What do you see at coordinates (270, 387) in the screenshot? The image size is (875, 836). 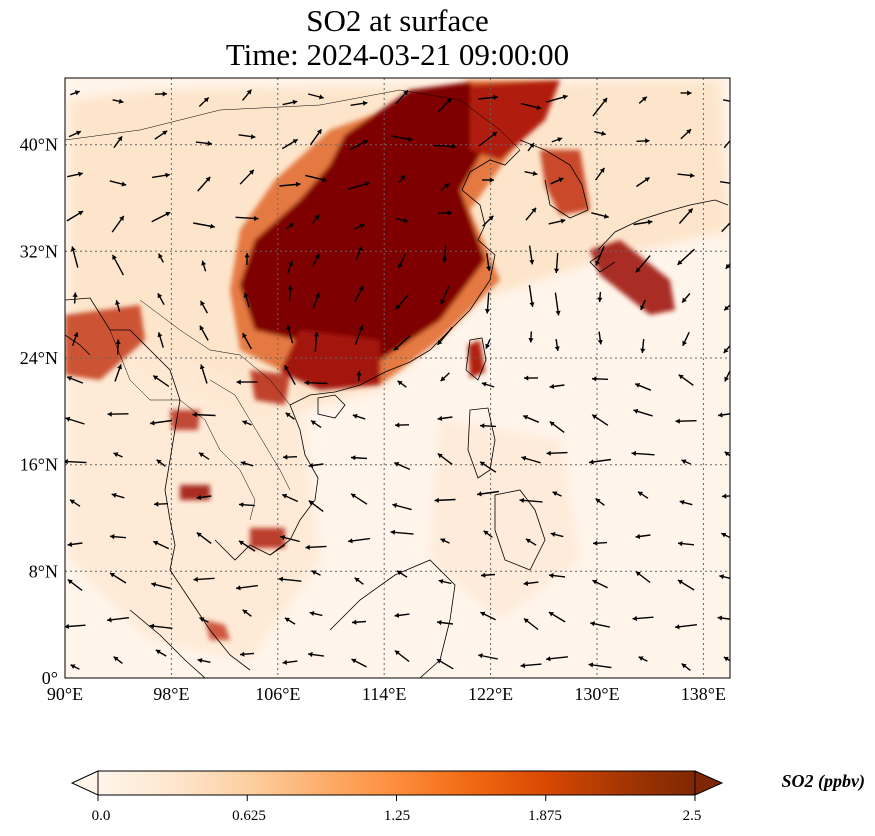 I see `so2-vietnam-north` at bounding box center [270, 387].